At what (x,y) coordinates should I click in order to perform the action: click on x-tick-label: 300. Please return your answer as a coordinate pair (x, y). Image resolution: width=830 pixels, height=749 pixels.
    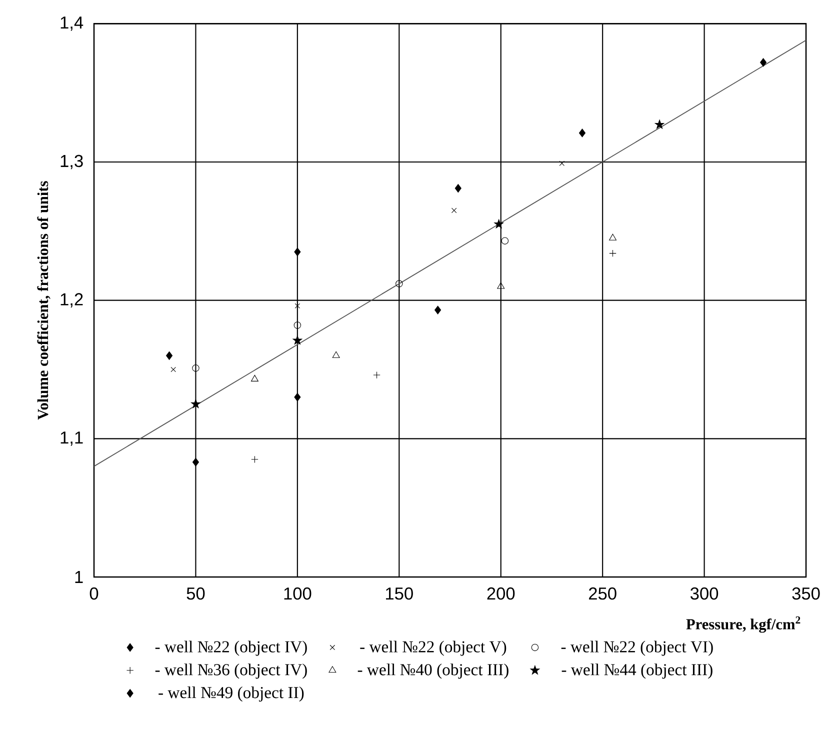
    Looking at the image, I should click on (704, 593).